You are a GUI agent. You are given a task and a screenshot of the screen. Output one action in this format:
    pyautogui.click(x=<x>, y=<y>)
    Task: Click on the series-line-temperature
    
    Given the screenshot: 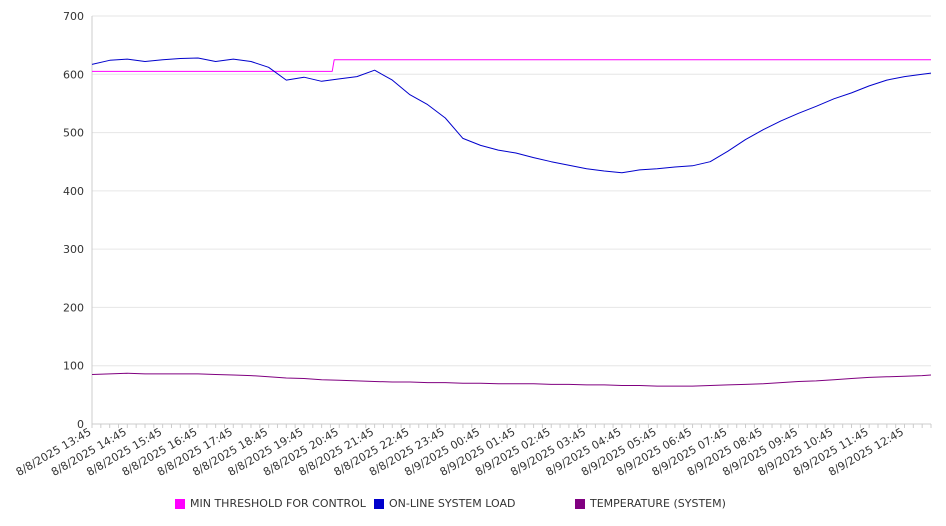 What is the action you would take?
    pyautogui.click(x=511, y=379)
    